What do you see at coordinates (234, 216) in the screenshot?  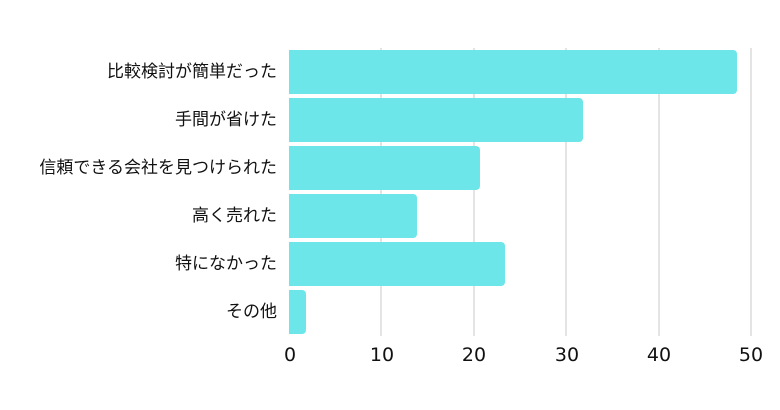 I see `category-label: 高く売れた` at bounding box center [234, 216].